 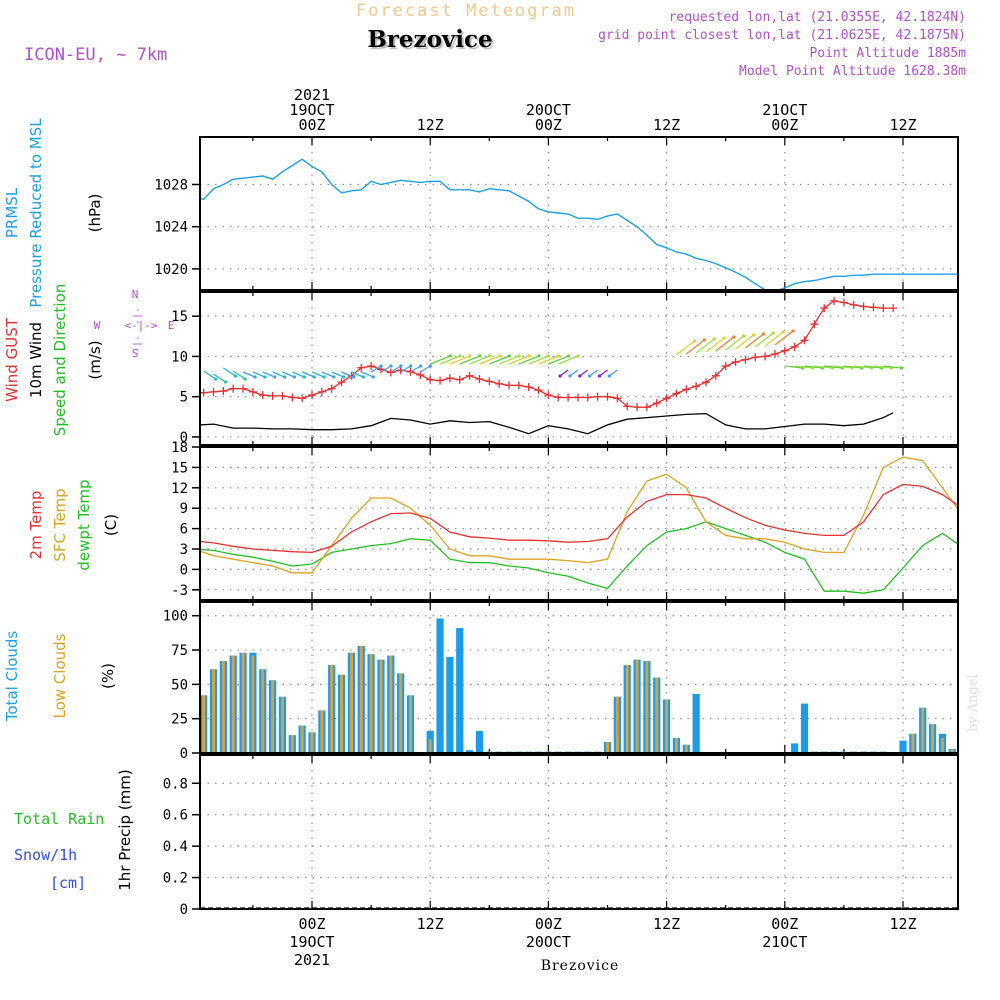 What do you see at coordinates (548, 110) in the screenshot?
I see `top-time-label: 20OCT` at bounding box center [548, 110].